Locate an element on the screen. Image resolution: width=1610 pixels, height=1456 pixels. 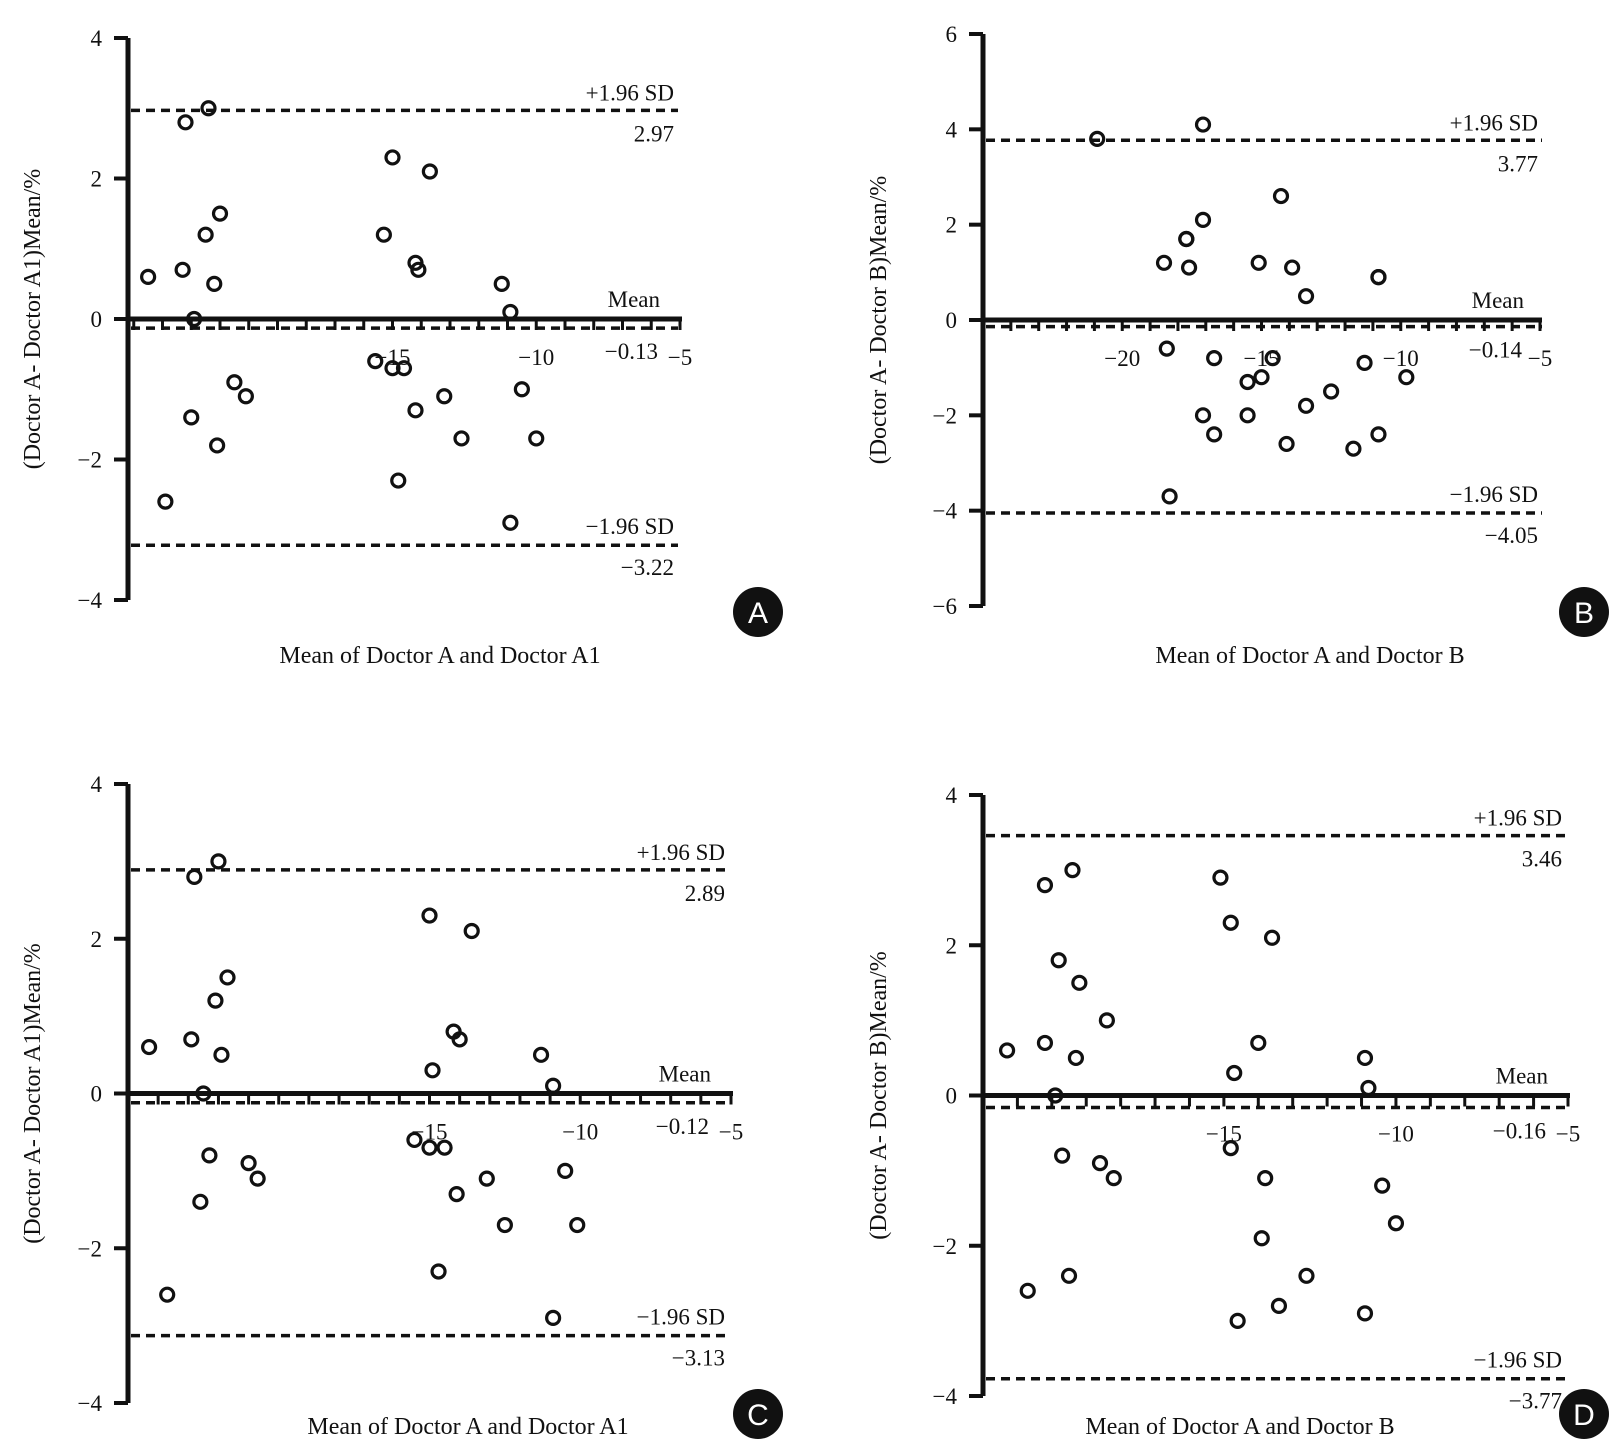
panel-d-x-axis-title: Mean of Doctor A and Doctor B is located at coordinates (1239, 1427).